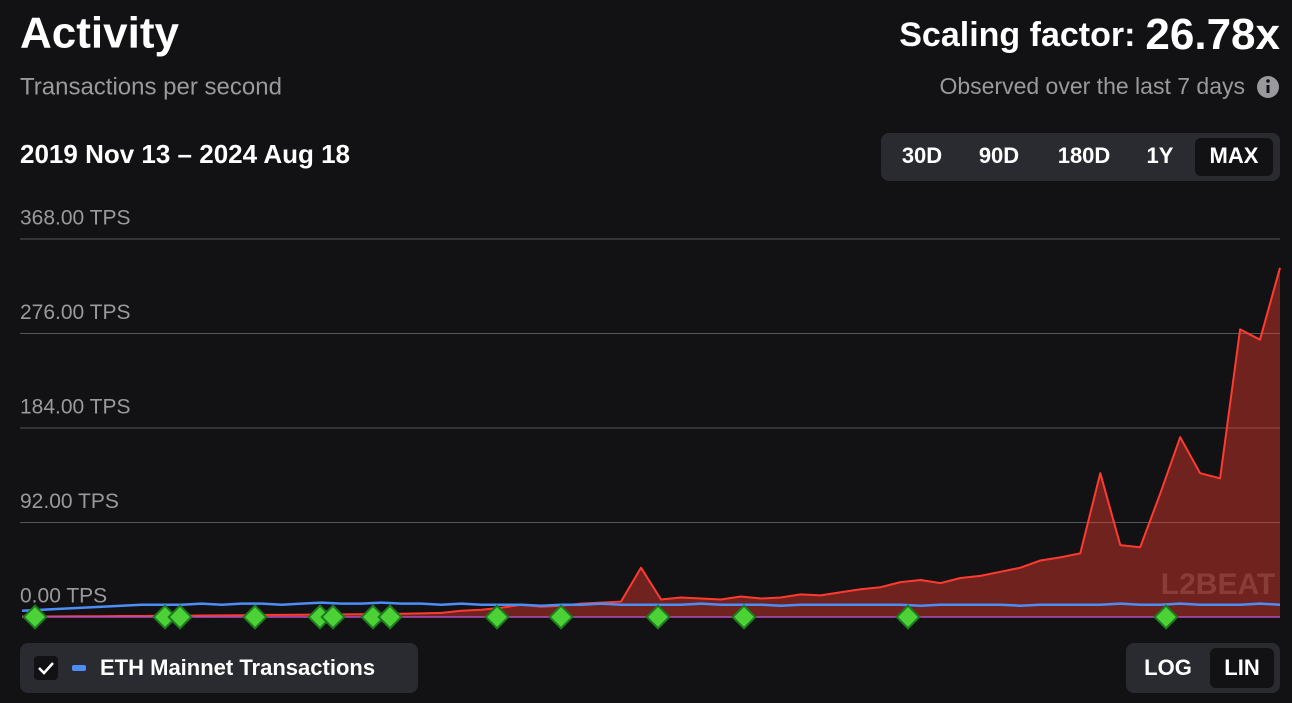  What do you see at coordinates (1017, 35) in the screenshot?
I see `scaling-label: Scaling factor:` at bounding box center [1017, 35].